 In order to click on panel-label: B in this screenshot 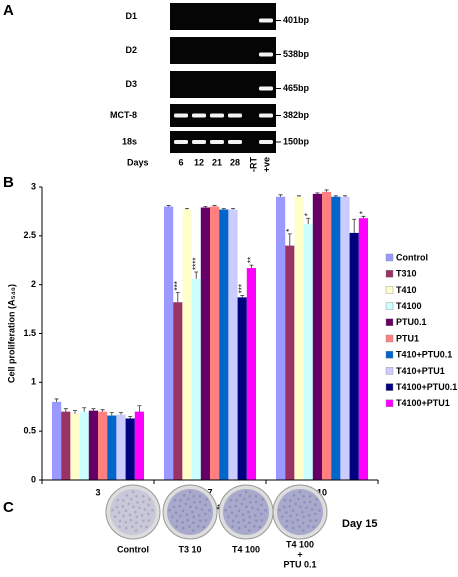, I will do `click(8, 182)`.